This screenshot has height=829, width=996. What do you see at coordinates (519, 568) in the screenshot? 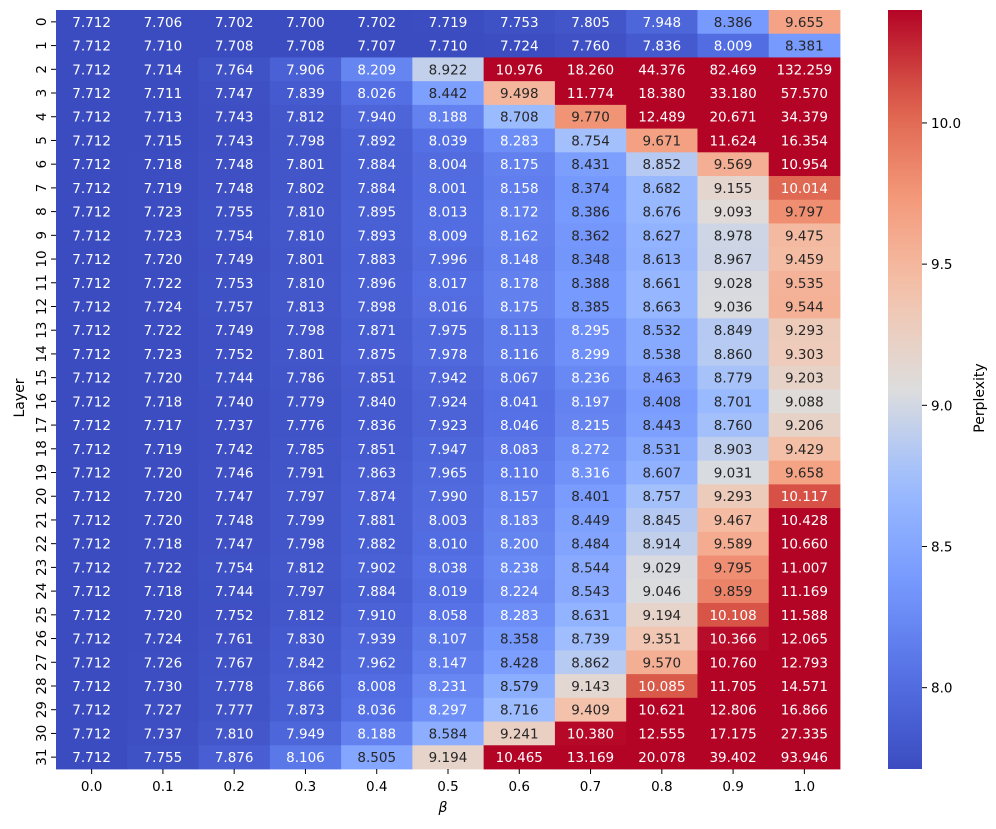
I see `cell-label: 8.238` at bounding box center [519, 568].